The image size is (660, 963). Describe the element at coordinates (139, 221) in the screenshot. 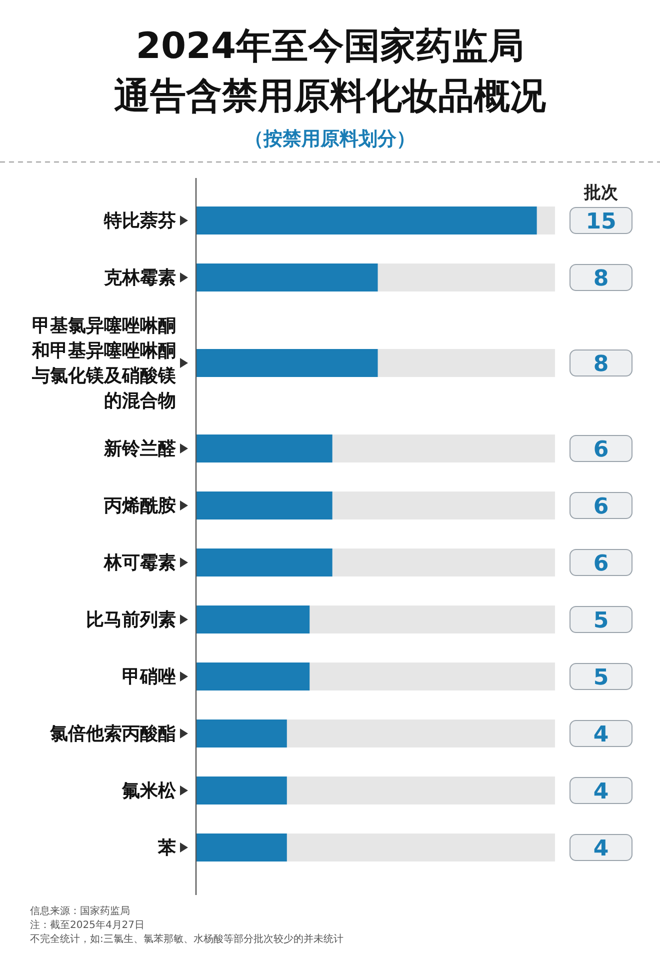

I see `y-tick-label: 特比萘芬` at that location.